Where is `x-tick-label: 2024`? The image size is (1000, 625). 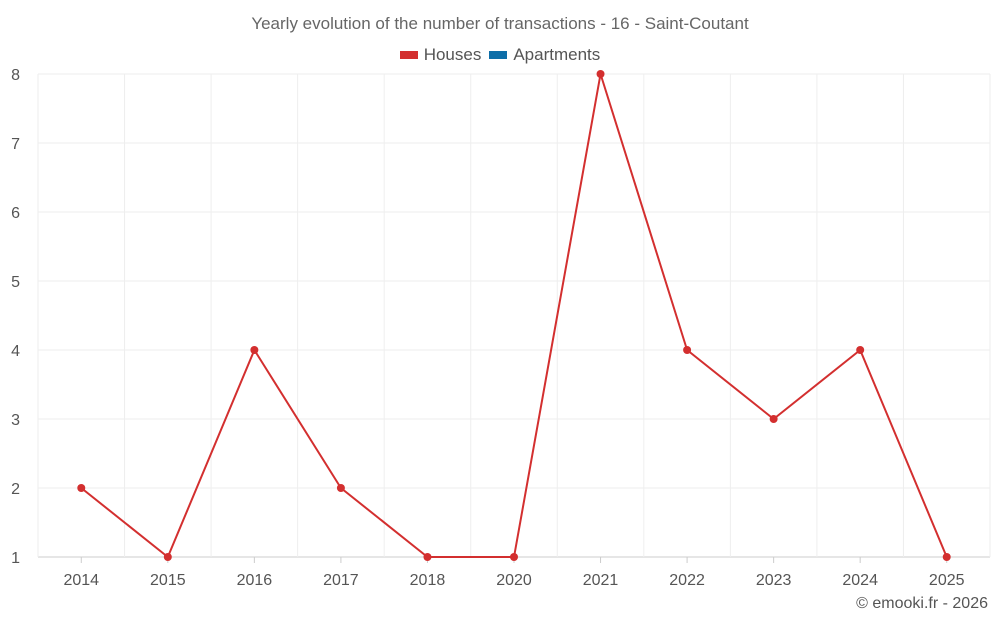 x-tick-label: 2024 is located at coordinates (860, 580).